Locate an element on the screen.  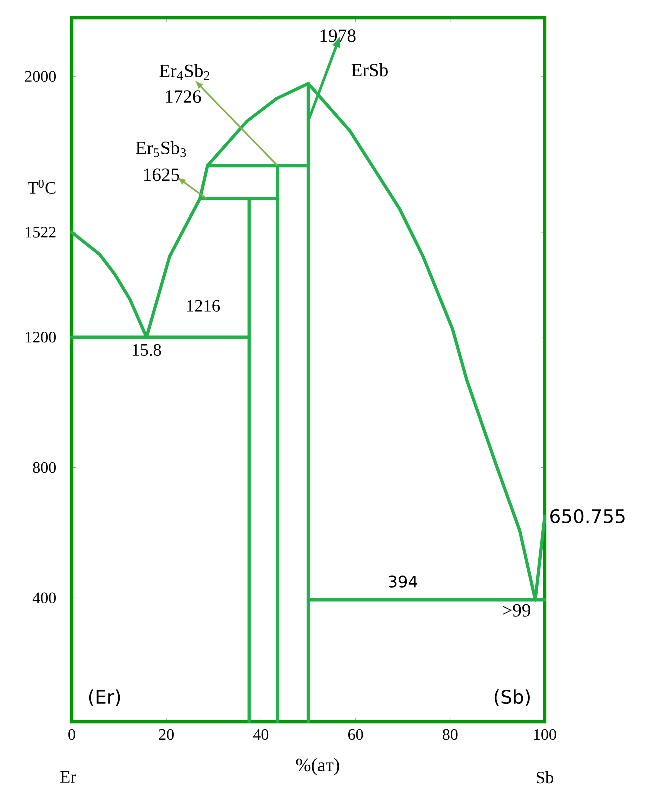
x-tick-label: 80 is located at coordinates (450, 734).